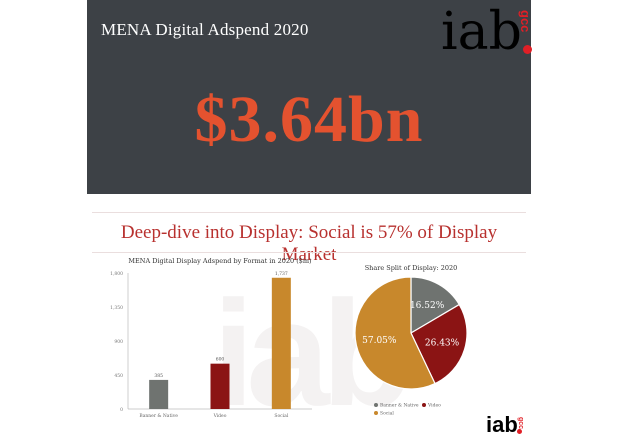 The height and width of the screenshot is (446, 618). I want to click on bar-y-tick-label: 1,800, so click(116, 274).